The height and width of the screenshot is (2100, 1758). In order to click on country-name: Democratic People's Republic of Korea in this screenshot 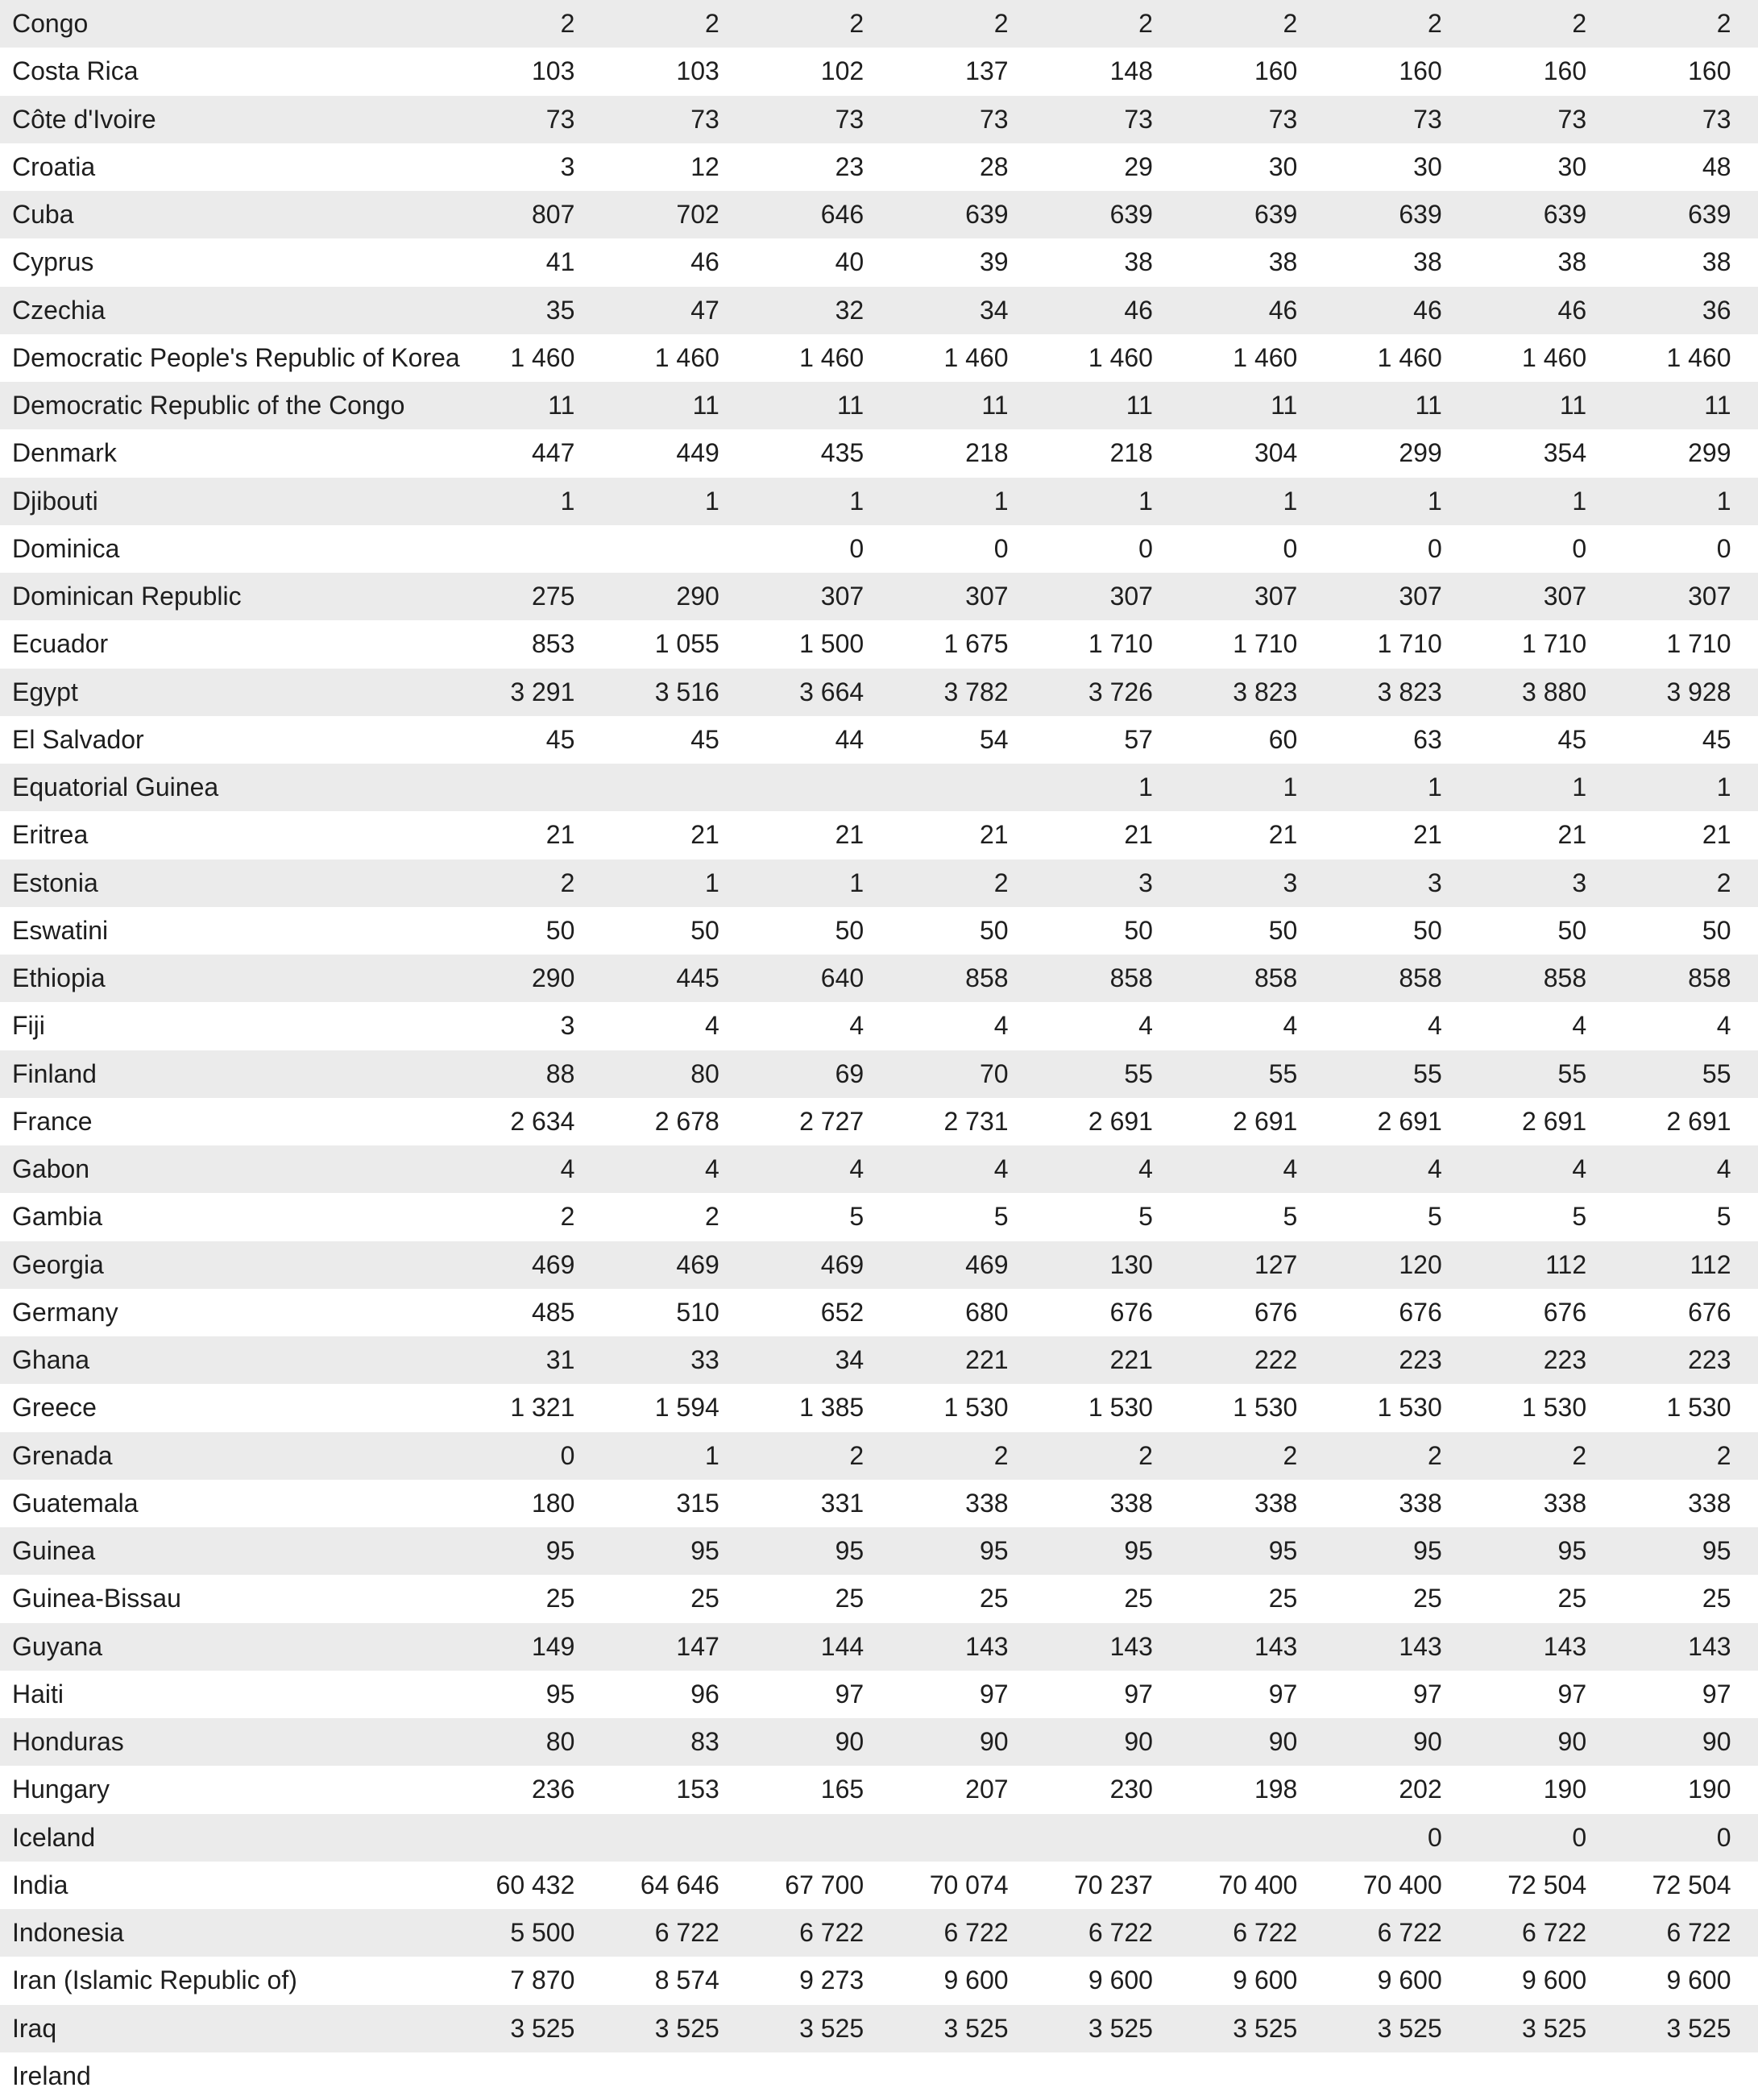, I will do `click(236, 357)`.